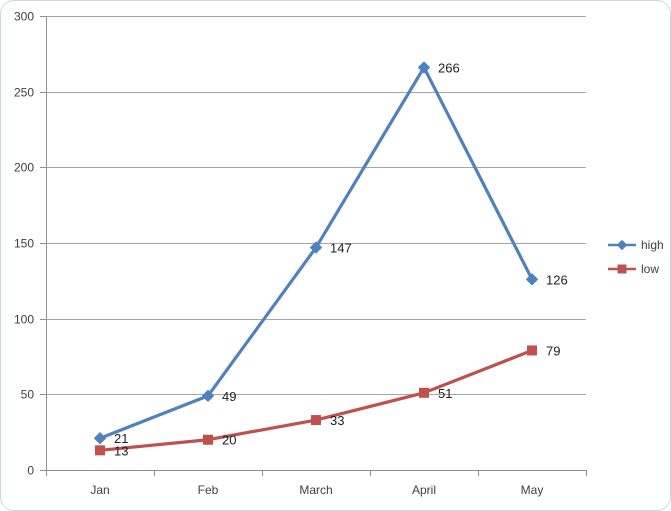 Image resolution: width=671 pixels, height=511 pixels. What do you see at coordinates (449, 67) in the screenshot?
I see `data-label-high: 266` at bounding box center [449, 67].